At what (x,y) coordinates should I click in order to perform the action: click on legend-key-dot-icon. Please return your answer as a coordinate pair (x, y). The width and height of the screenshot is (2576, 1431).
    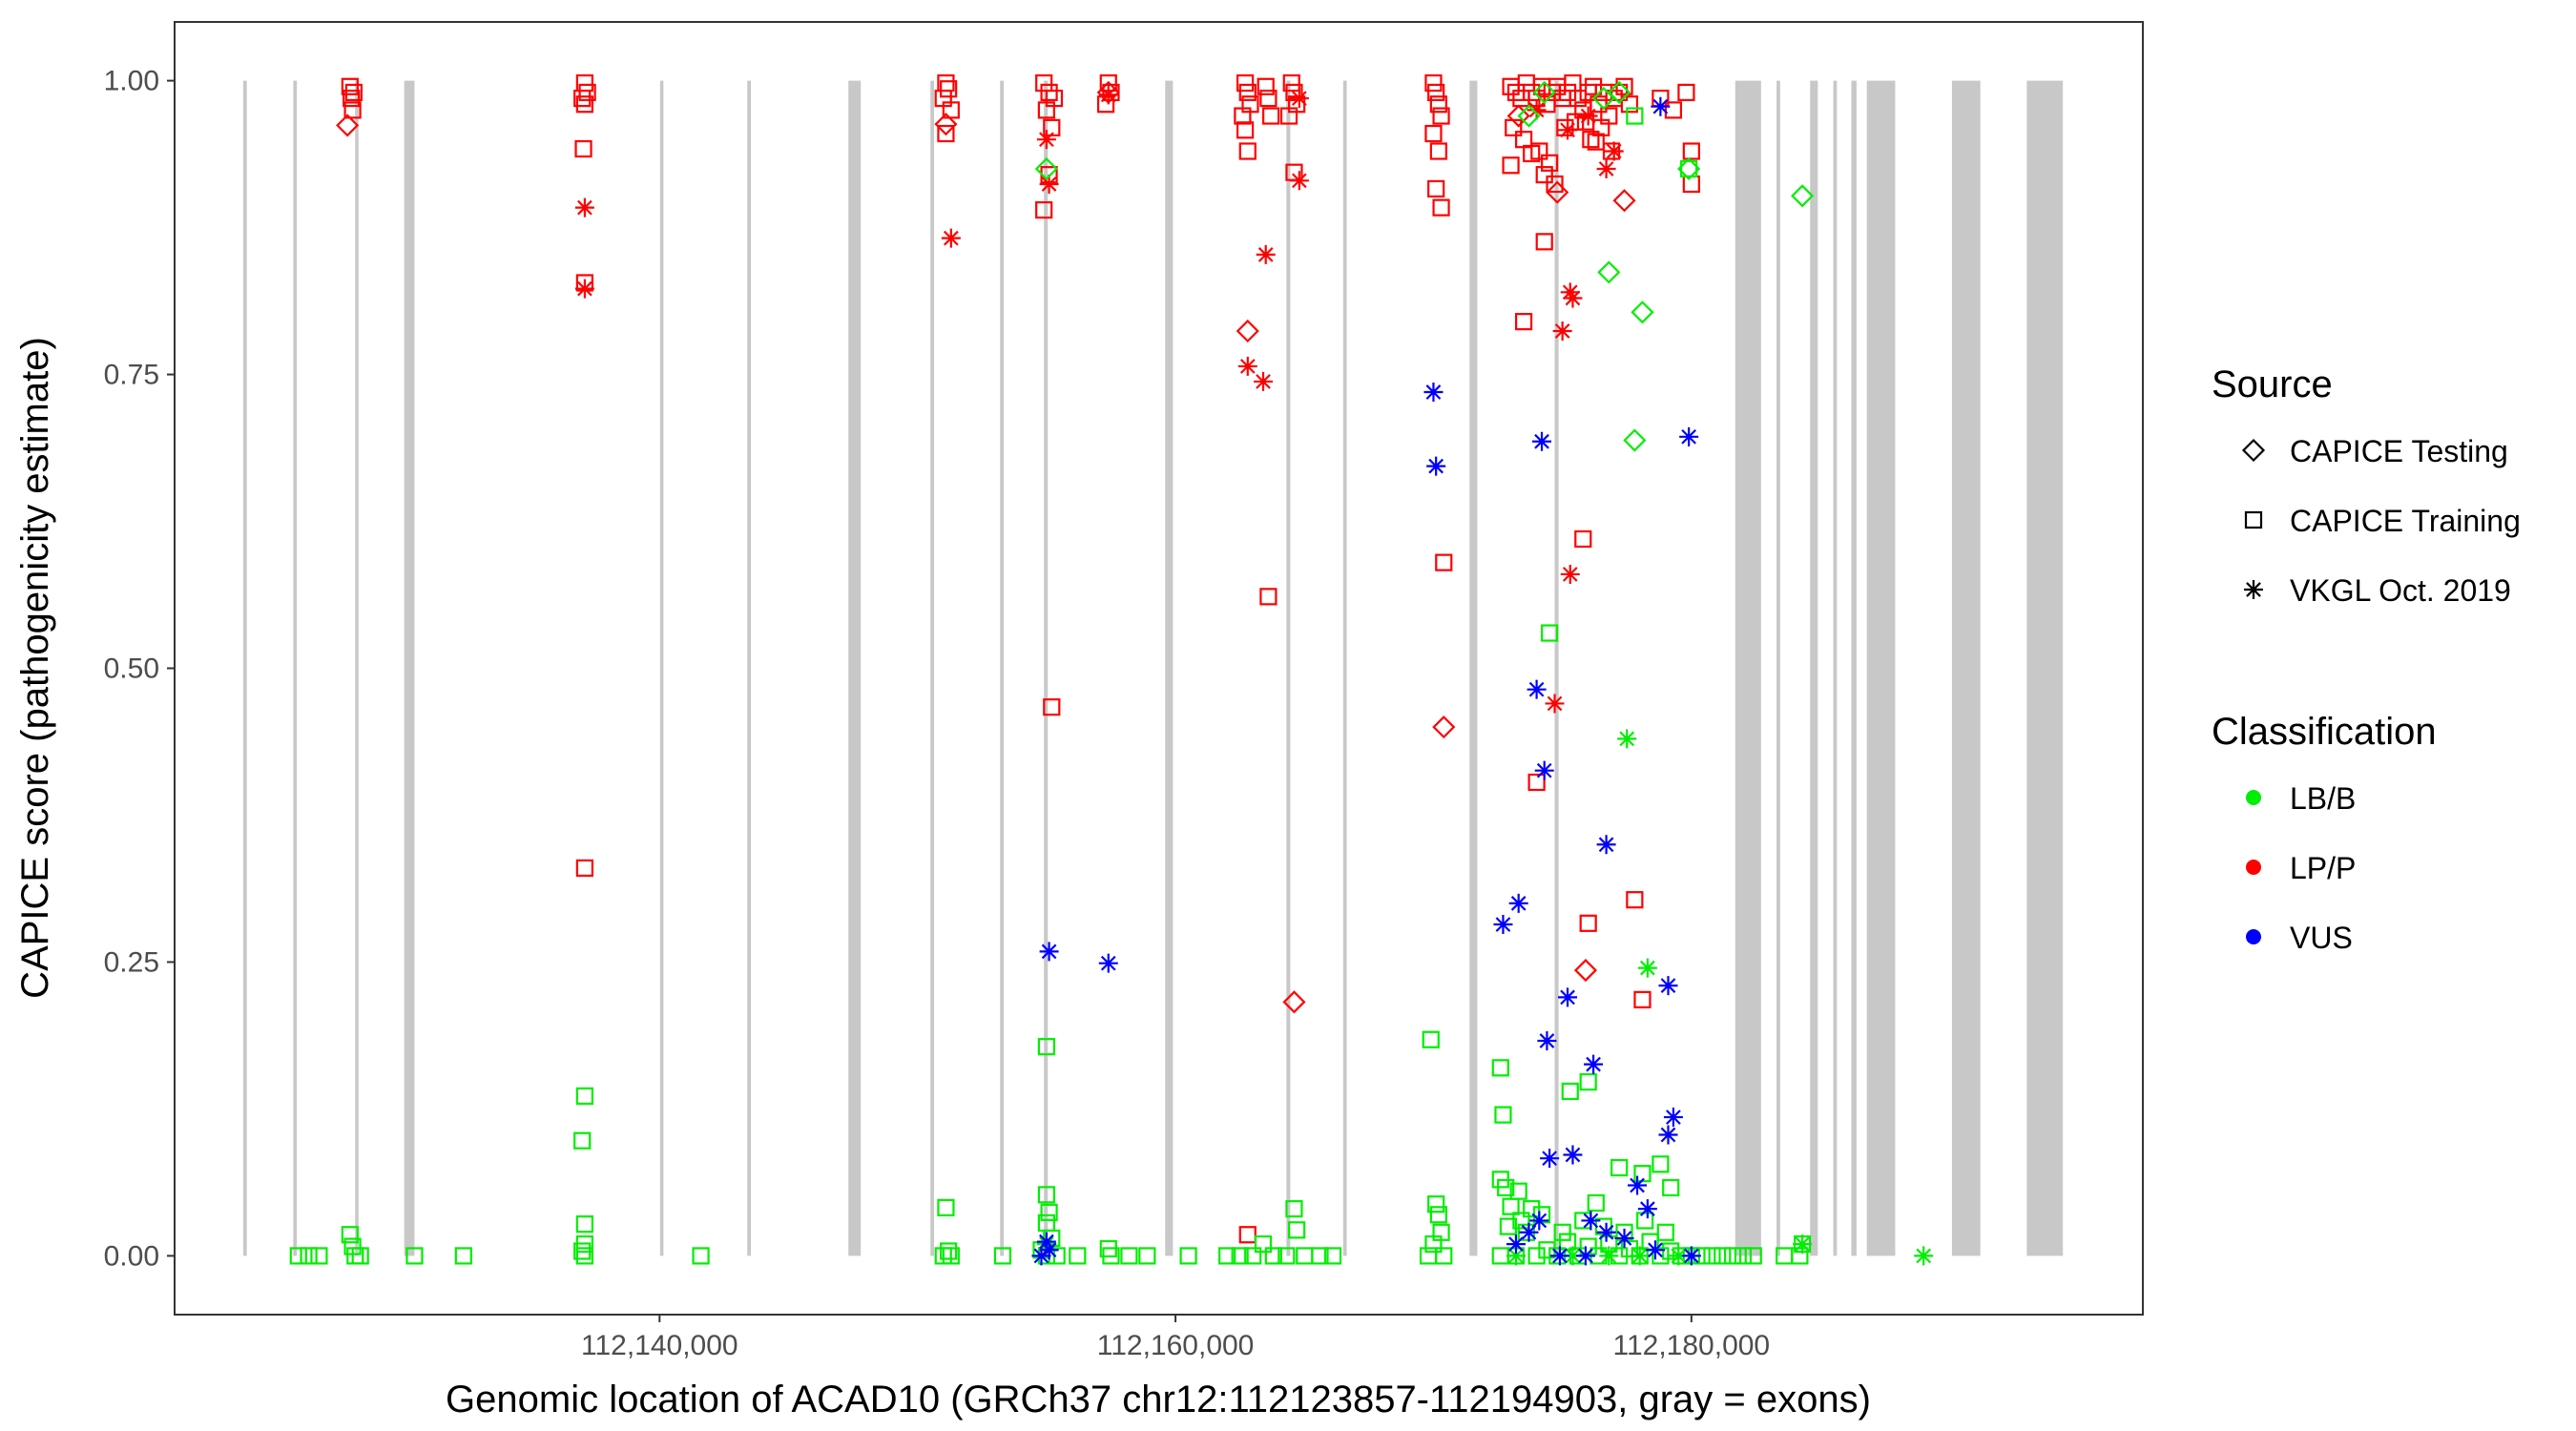
    Looking at the image, I should click on (2253, 797).